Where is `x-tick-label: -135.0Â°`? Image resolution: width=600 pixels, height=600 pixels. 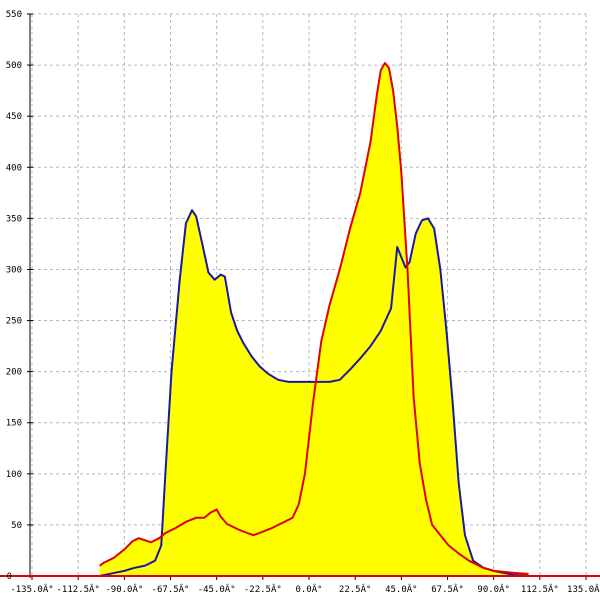
x-tick-label: -135.0Â° is located at coordinates (31, 589).